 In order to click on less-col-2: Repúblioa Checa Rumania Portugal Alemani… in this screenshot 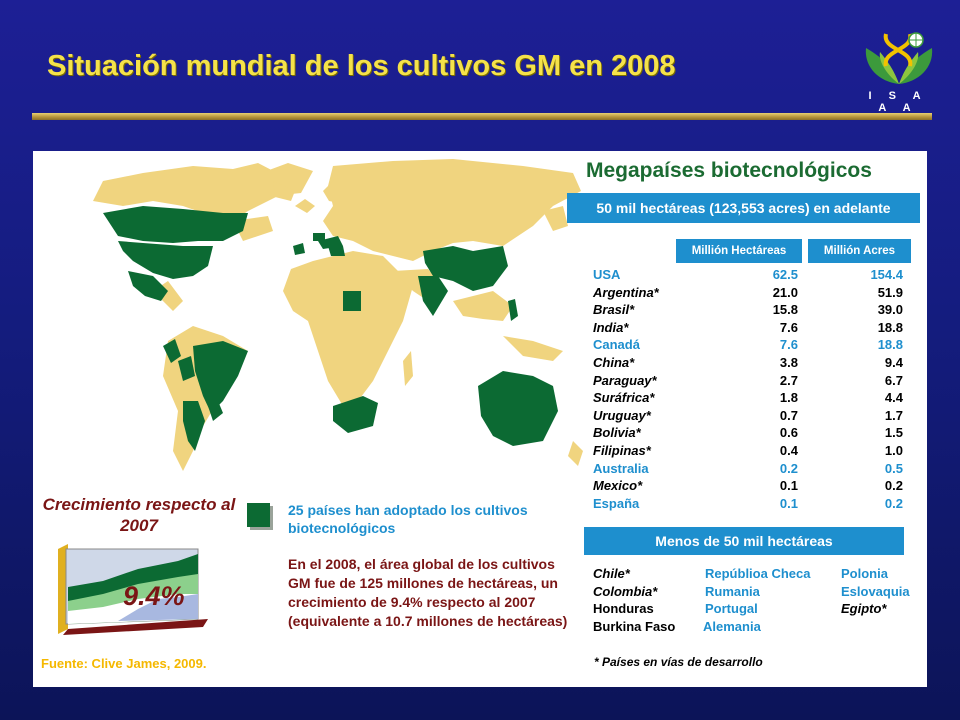, I will do `click(774, 601)`.